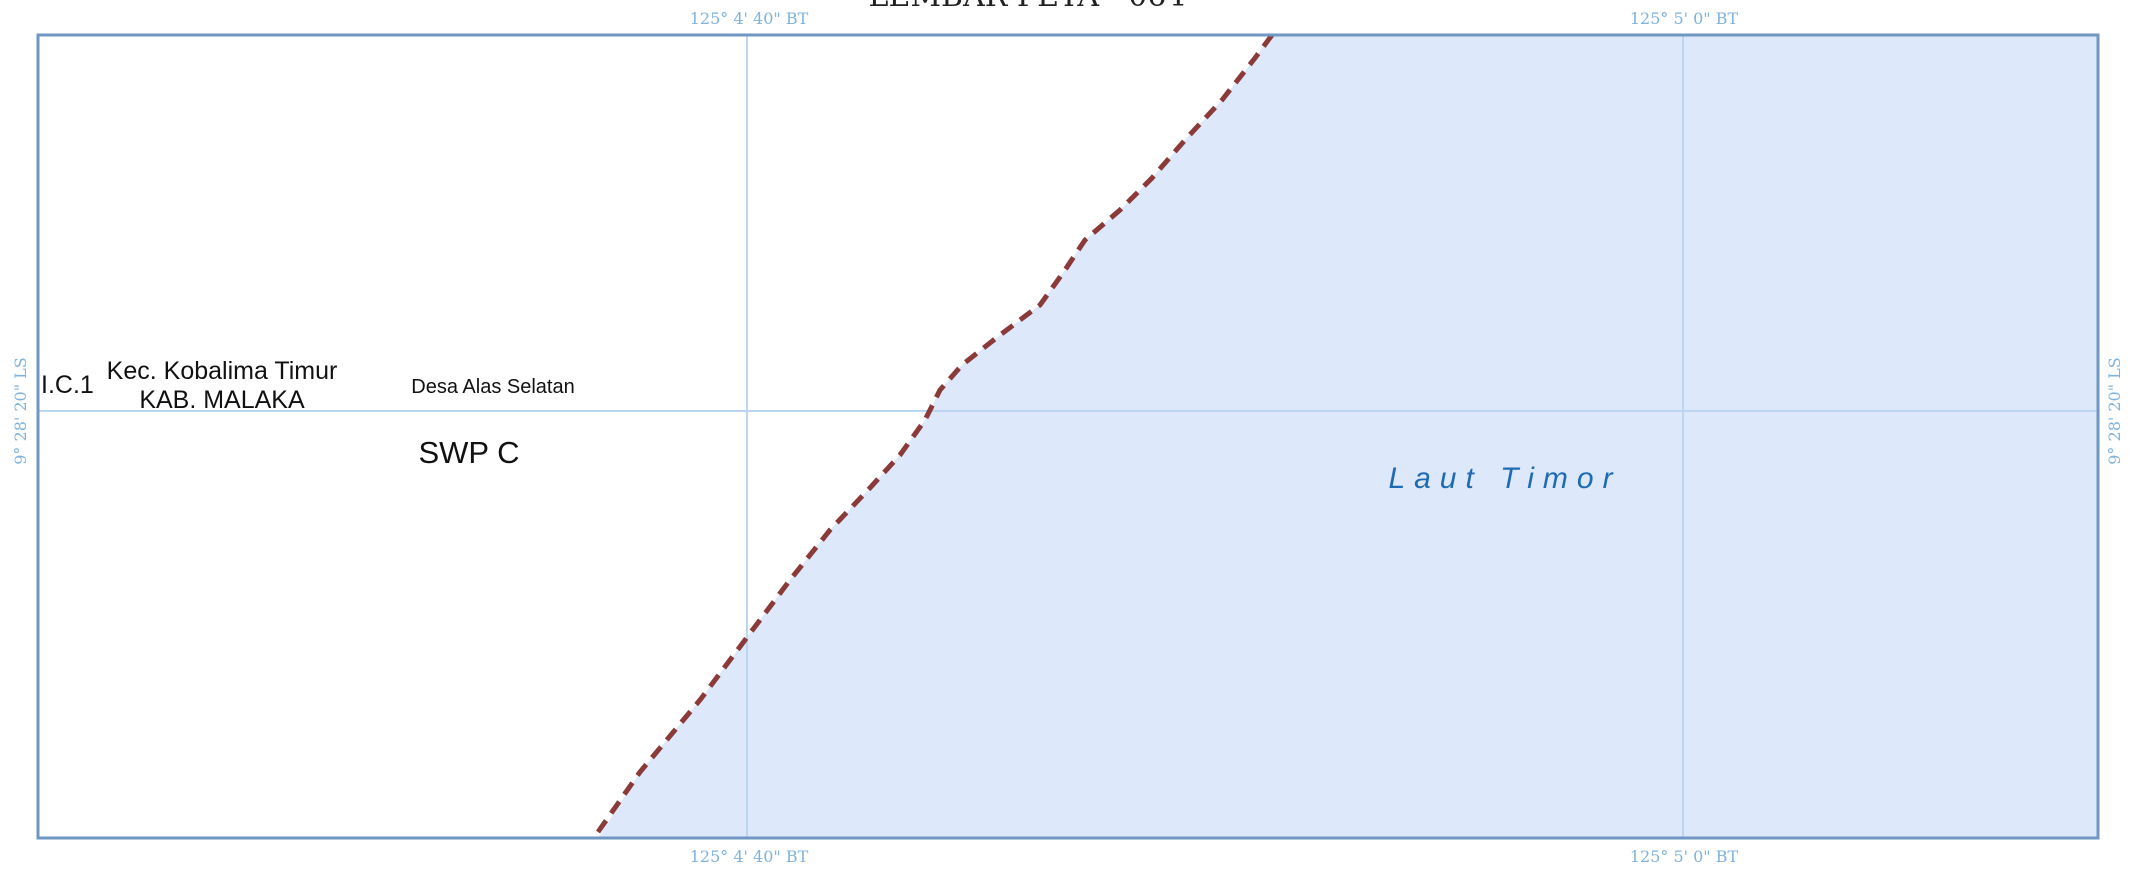  What do you see at coordinates (222, 400) in the screenshot?
I see `regency-label: KAB. MALAKA` at bounding box center [222, 400].